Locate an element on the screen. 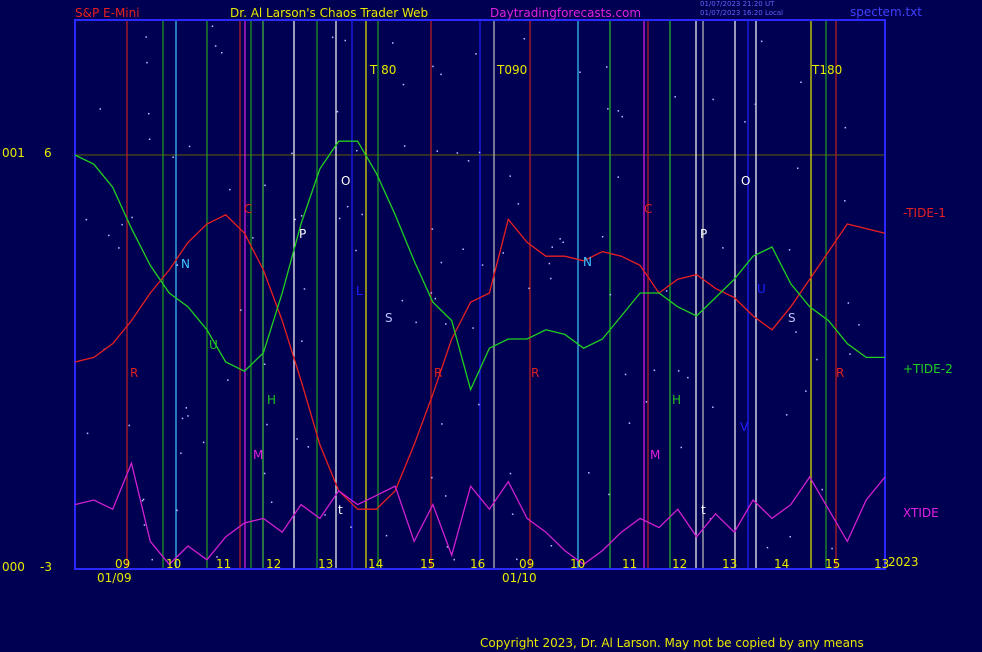 The image size is (982, 652). y-top-value: 6 is located at coordinates (48, 153).